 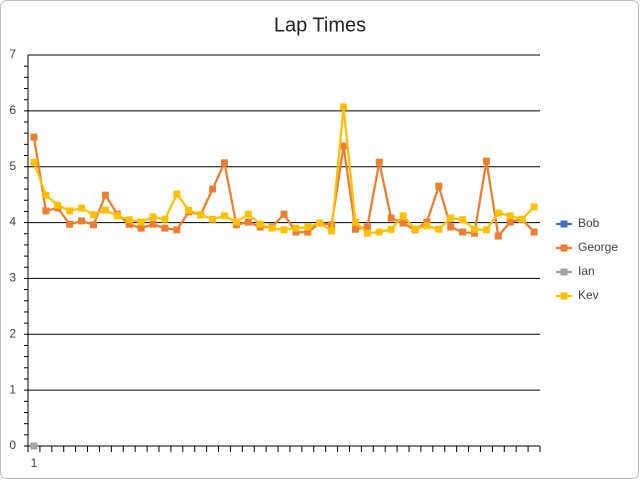 I want to click on legend-label: Kev, so click(x=588, y=295).